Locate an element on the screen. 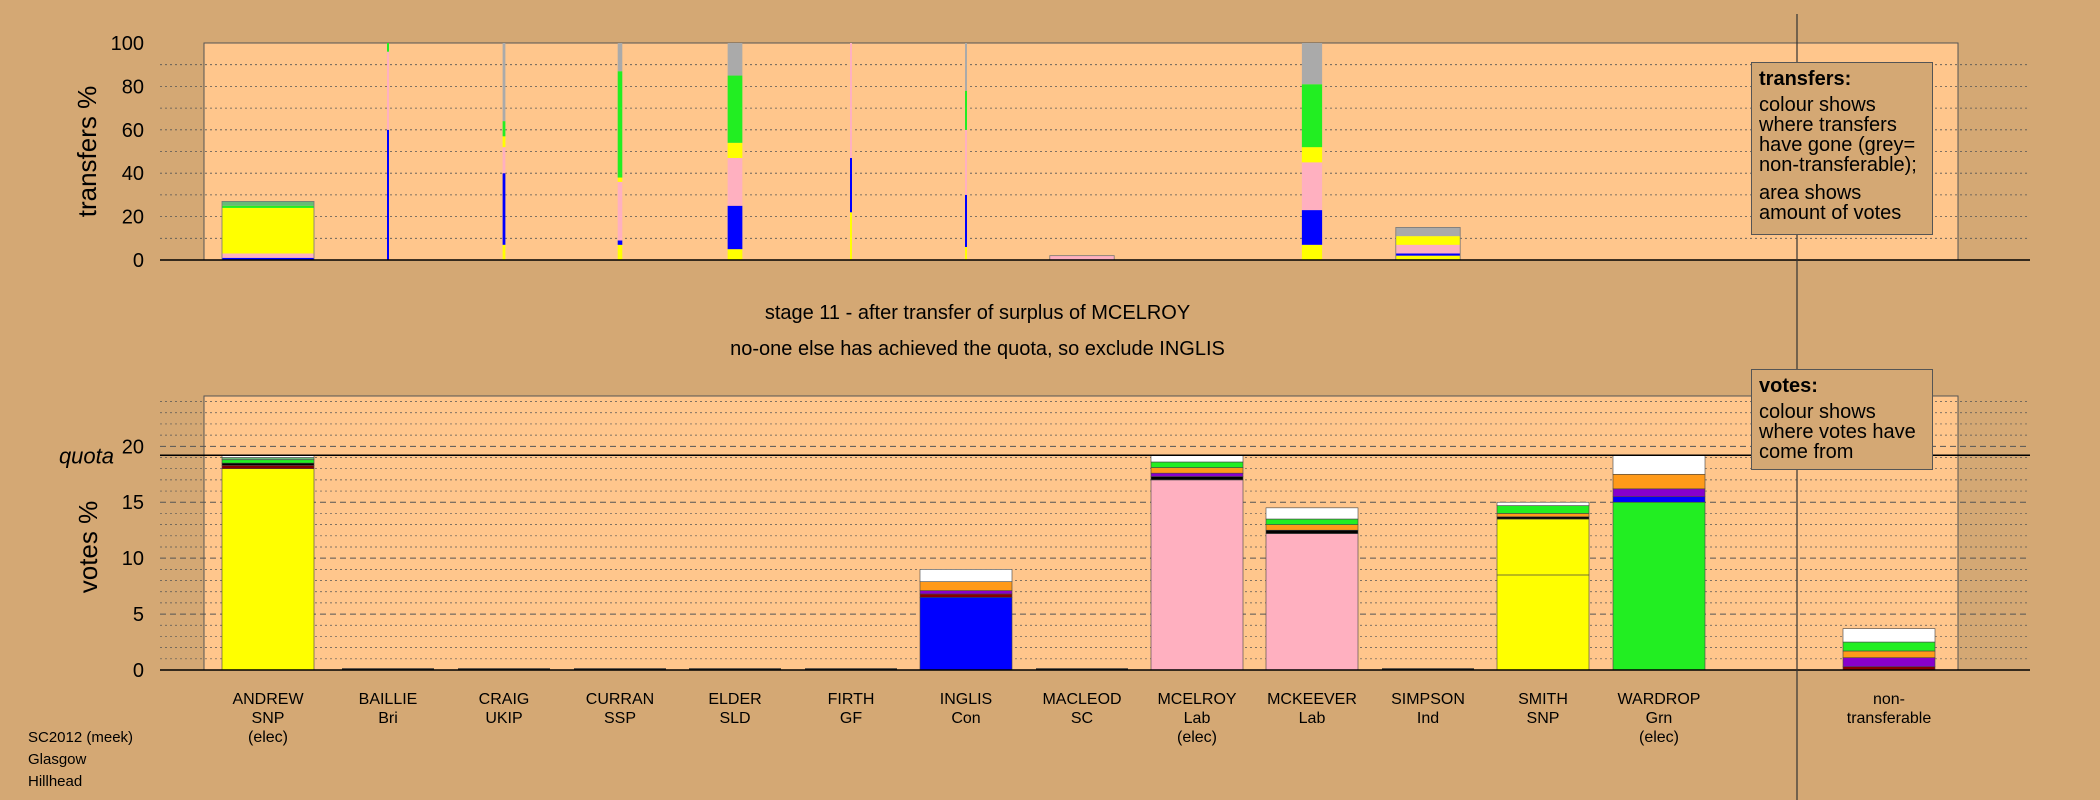 Image resolution: width=2100 pixels, height=800 pixels. candidate-name-label: MACLEOD is located at coordinates (1081, 699).